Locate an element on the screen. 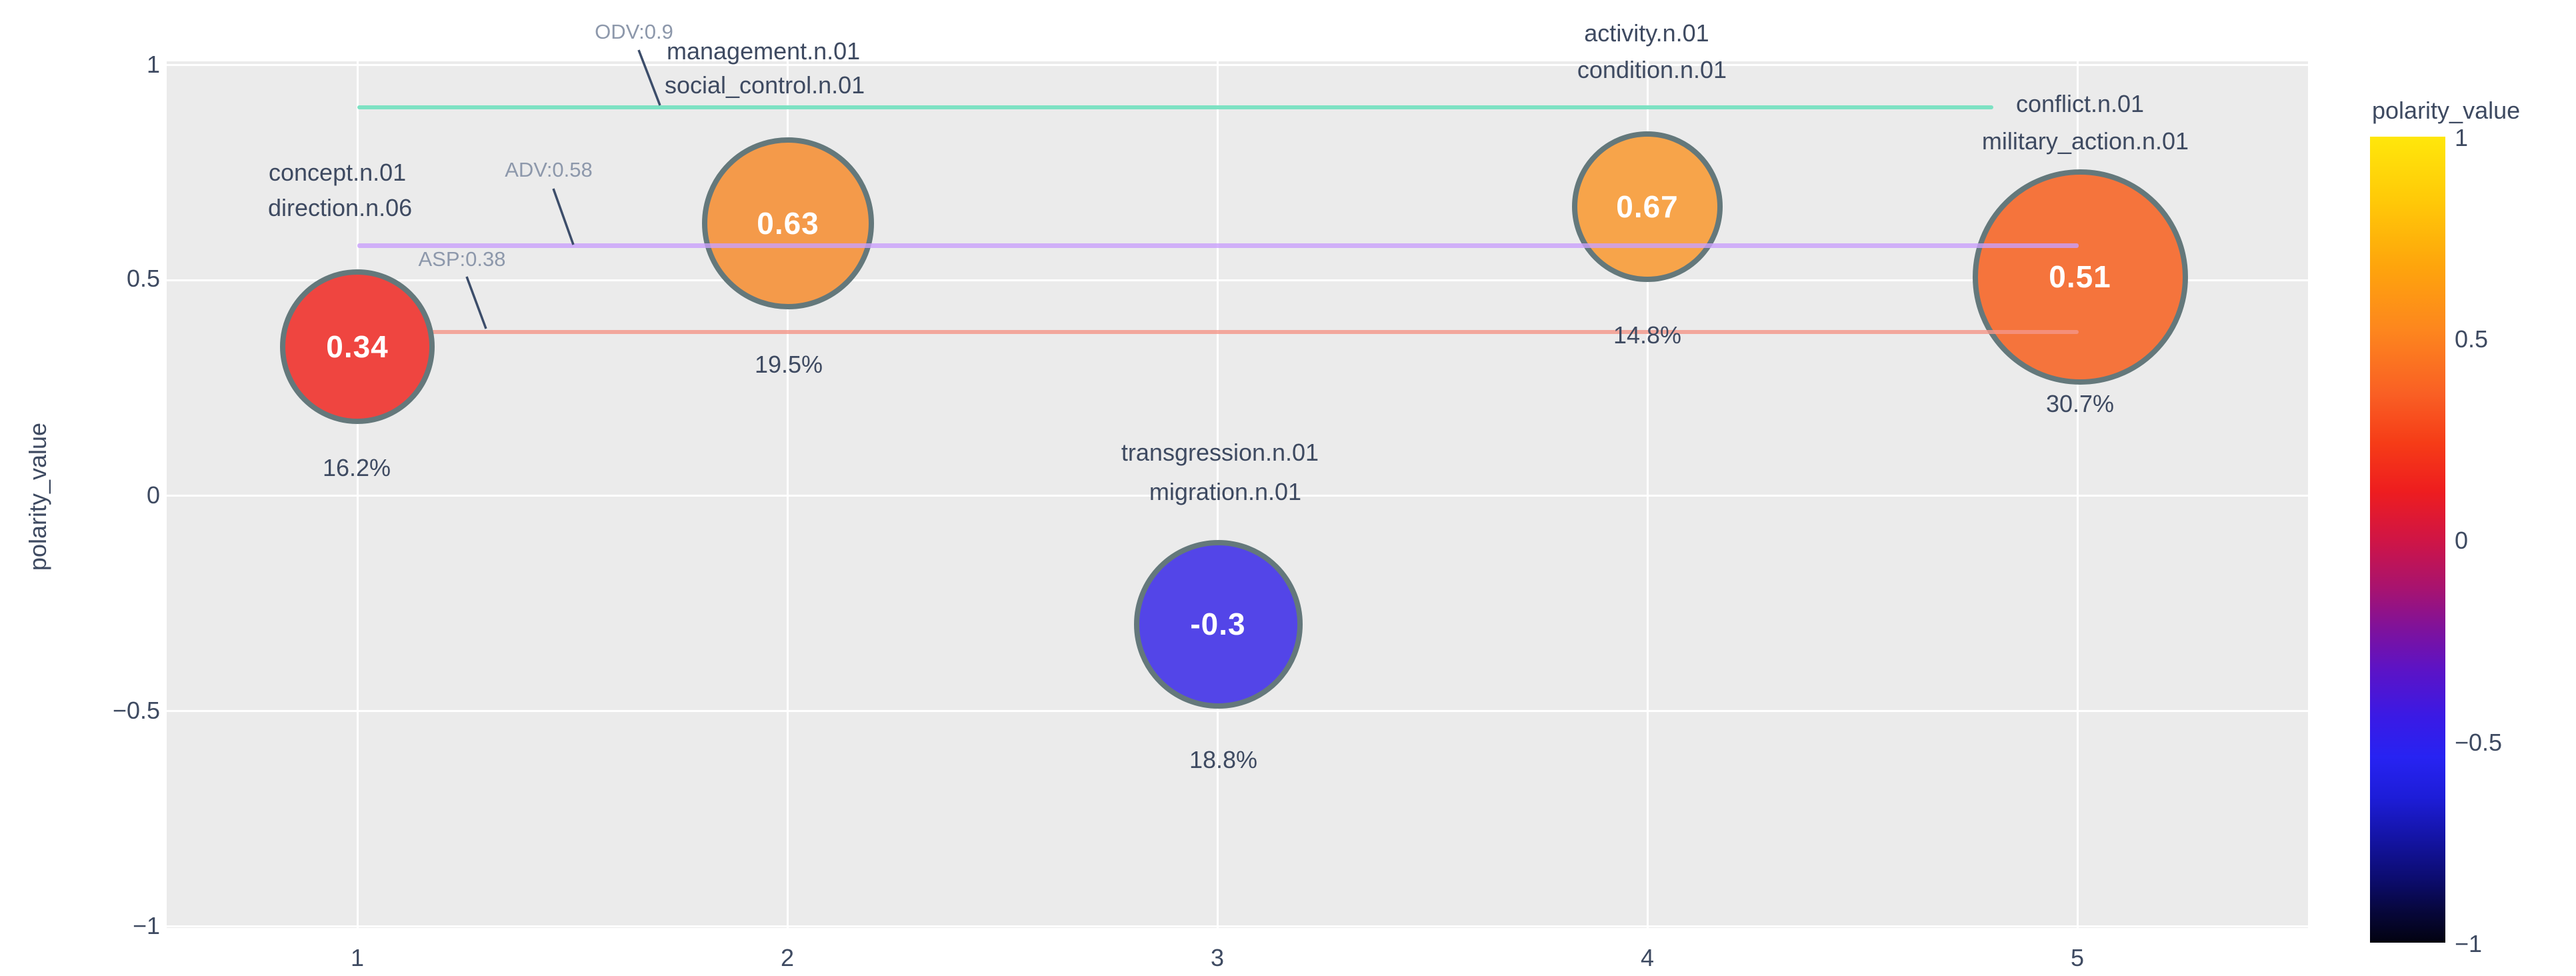 The height and width of the screenshot is (976, 2576). y-tick--0.5: −0.5 is located at coordinates (136, 710).